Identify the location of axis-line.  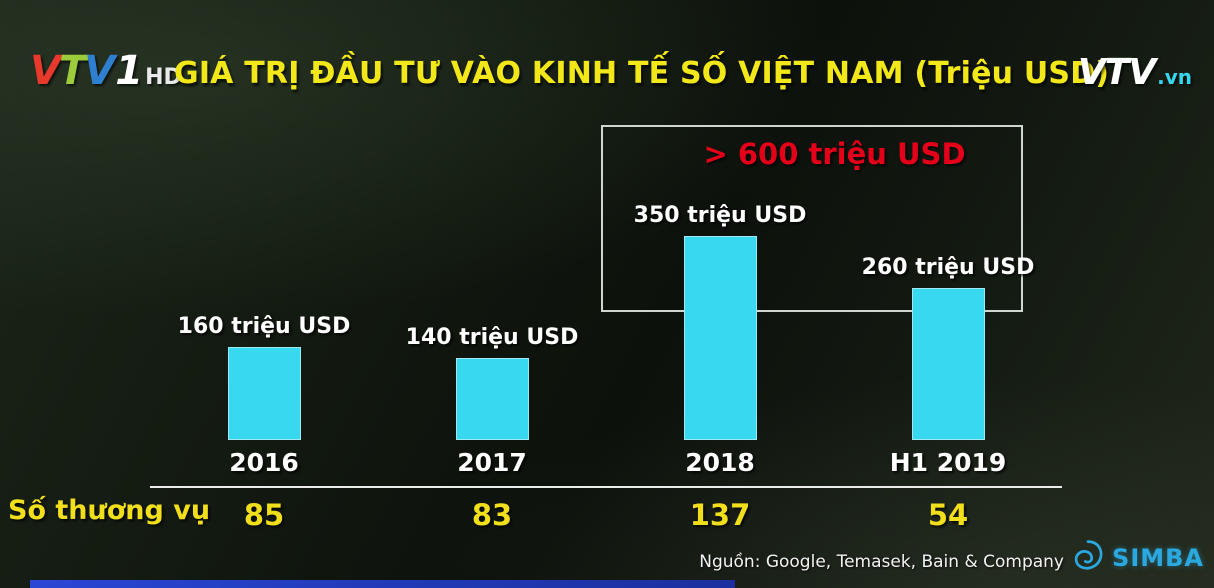
(606, 487).